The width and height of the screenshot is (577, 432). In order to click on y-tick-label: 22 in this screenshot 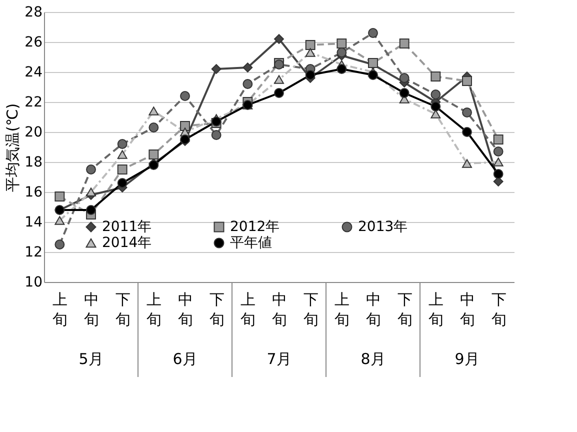, I will do `click(33, 102)`.